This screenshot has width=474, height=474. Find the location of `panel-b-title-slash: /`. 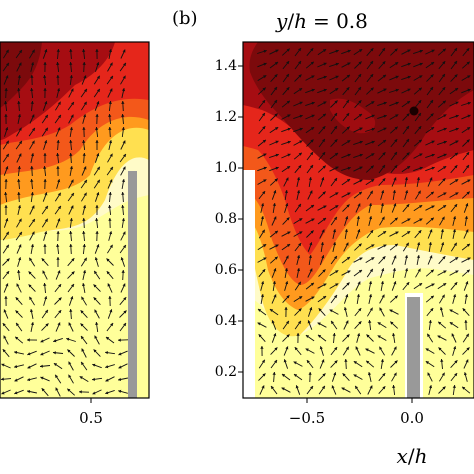

panel-b-title-slash: / is located at coordinates (290, 21).